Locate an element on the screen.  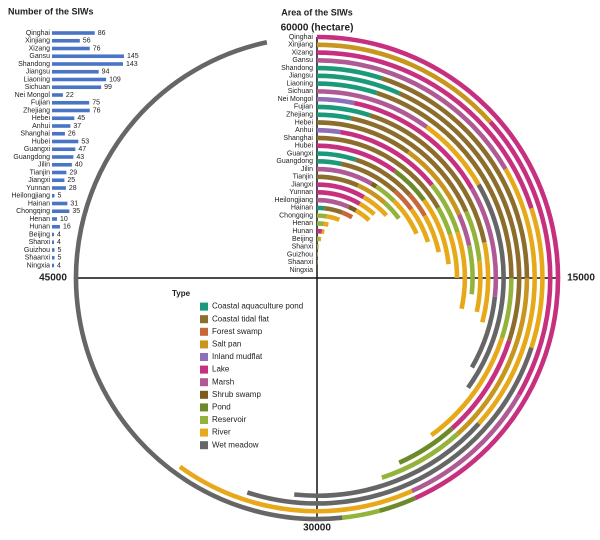
tick-label: 45000 is located at coordinates (53, 278).